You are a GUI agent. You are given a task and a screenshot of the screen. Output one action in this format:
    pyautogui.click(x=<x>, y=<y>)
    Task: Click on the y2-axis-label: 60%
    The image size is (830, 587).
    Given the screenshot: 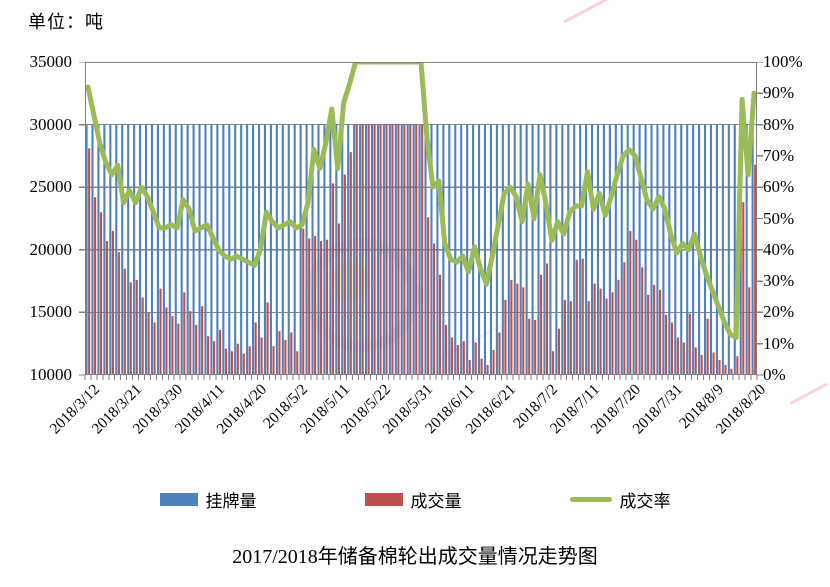 What is the action you would take?
    pyautogui.click(x=779, y=187)
    